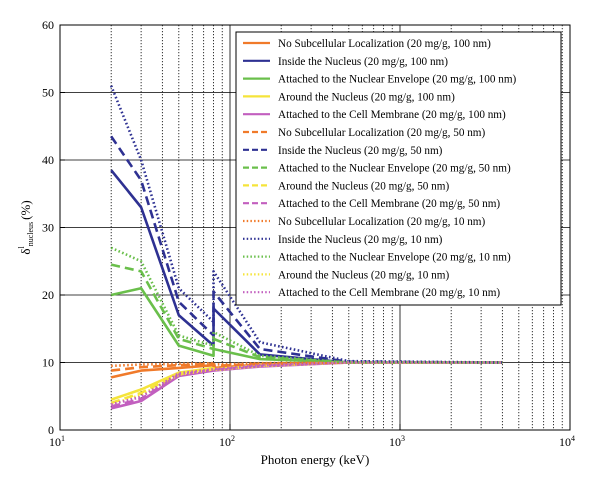 The width and height of the screenshot is (600, 486). I want to click on legend-label: Around the Nucleus (20 mg/g, 100 nm), so click(366, 97).